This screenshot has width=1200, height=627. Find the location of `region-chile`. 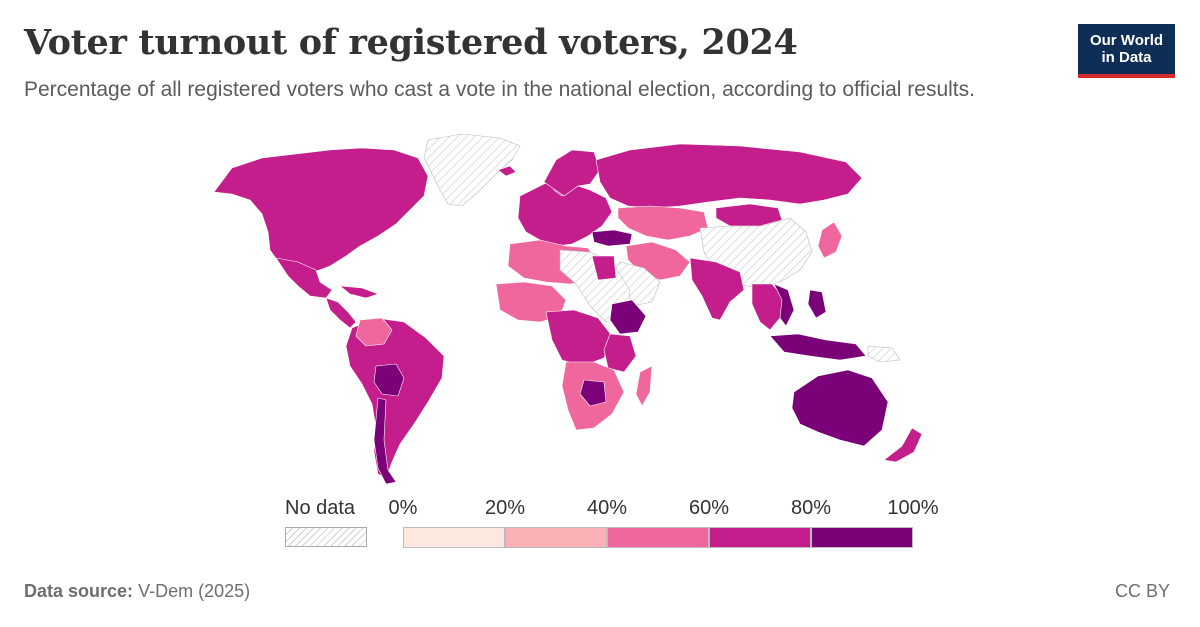

region-chile is located at coordinates (385, 441).